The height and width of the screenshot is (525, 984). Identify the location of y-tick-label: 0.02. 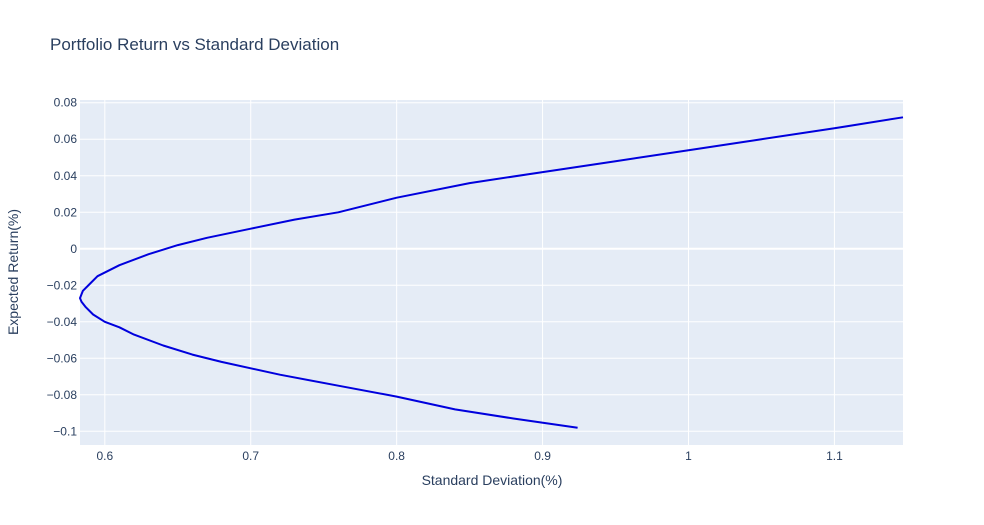
(66, 212).